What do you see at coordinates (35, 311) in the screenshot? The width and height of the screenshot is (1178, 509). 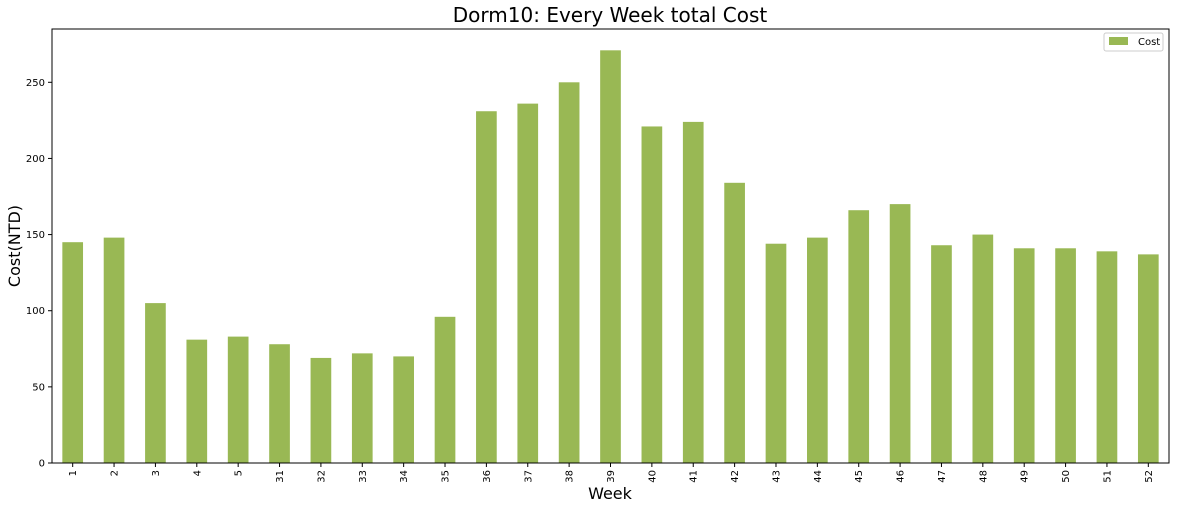 I see `y-tick-label: 100` at bounding box center [35, 311].